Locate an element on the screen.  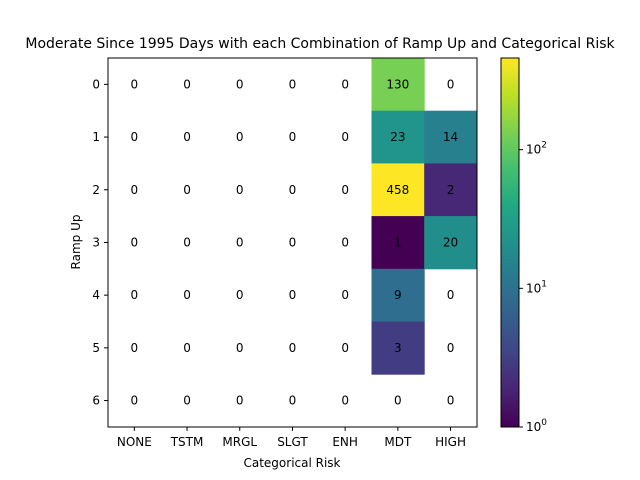
y-axis-ticks: 0 1 2 3 4 5 6 is located at coordinates (100, 242).